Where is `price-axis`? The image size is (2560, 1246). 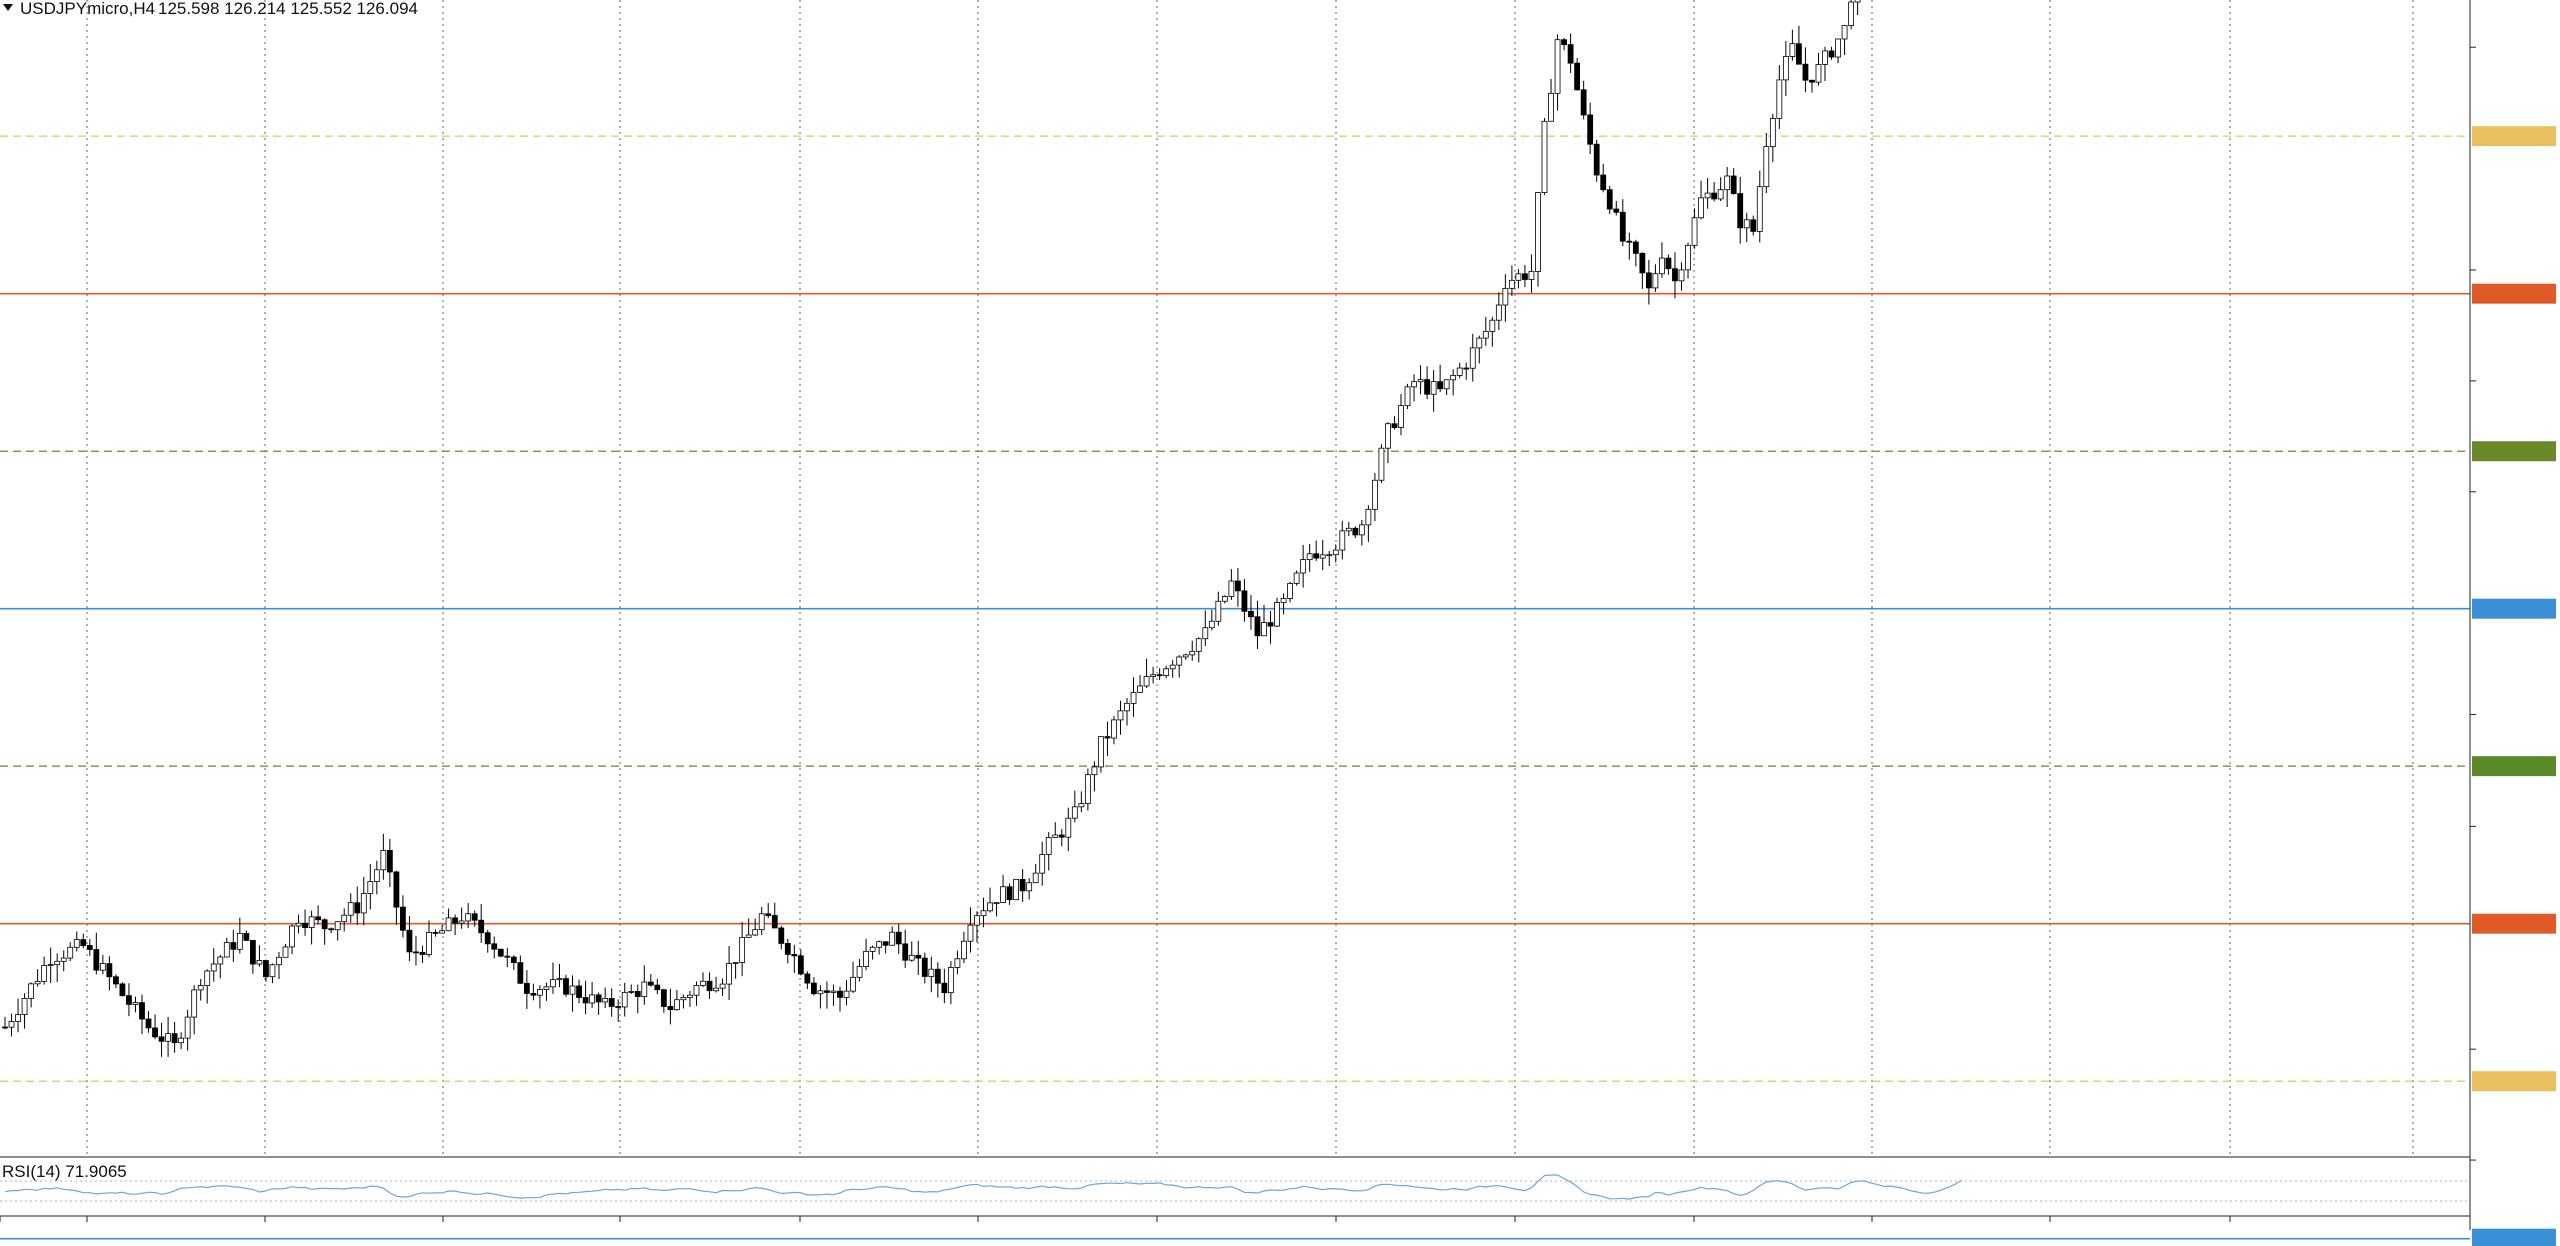 price-axis is located at coordinates (2472, 615).